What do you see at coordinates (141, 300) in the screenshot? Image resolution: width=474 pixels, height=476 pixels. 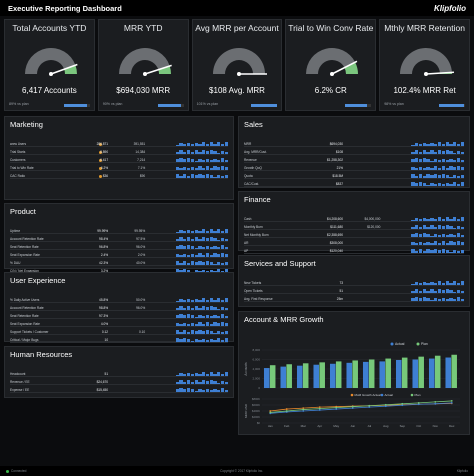 I see `row-target: 50.0%` at bounding box center [141, 300].